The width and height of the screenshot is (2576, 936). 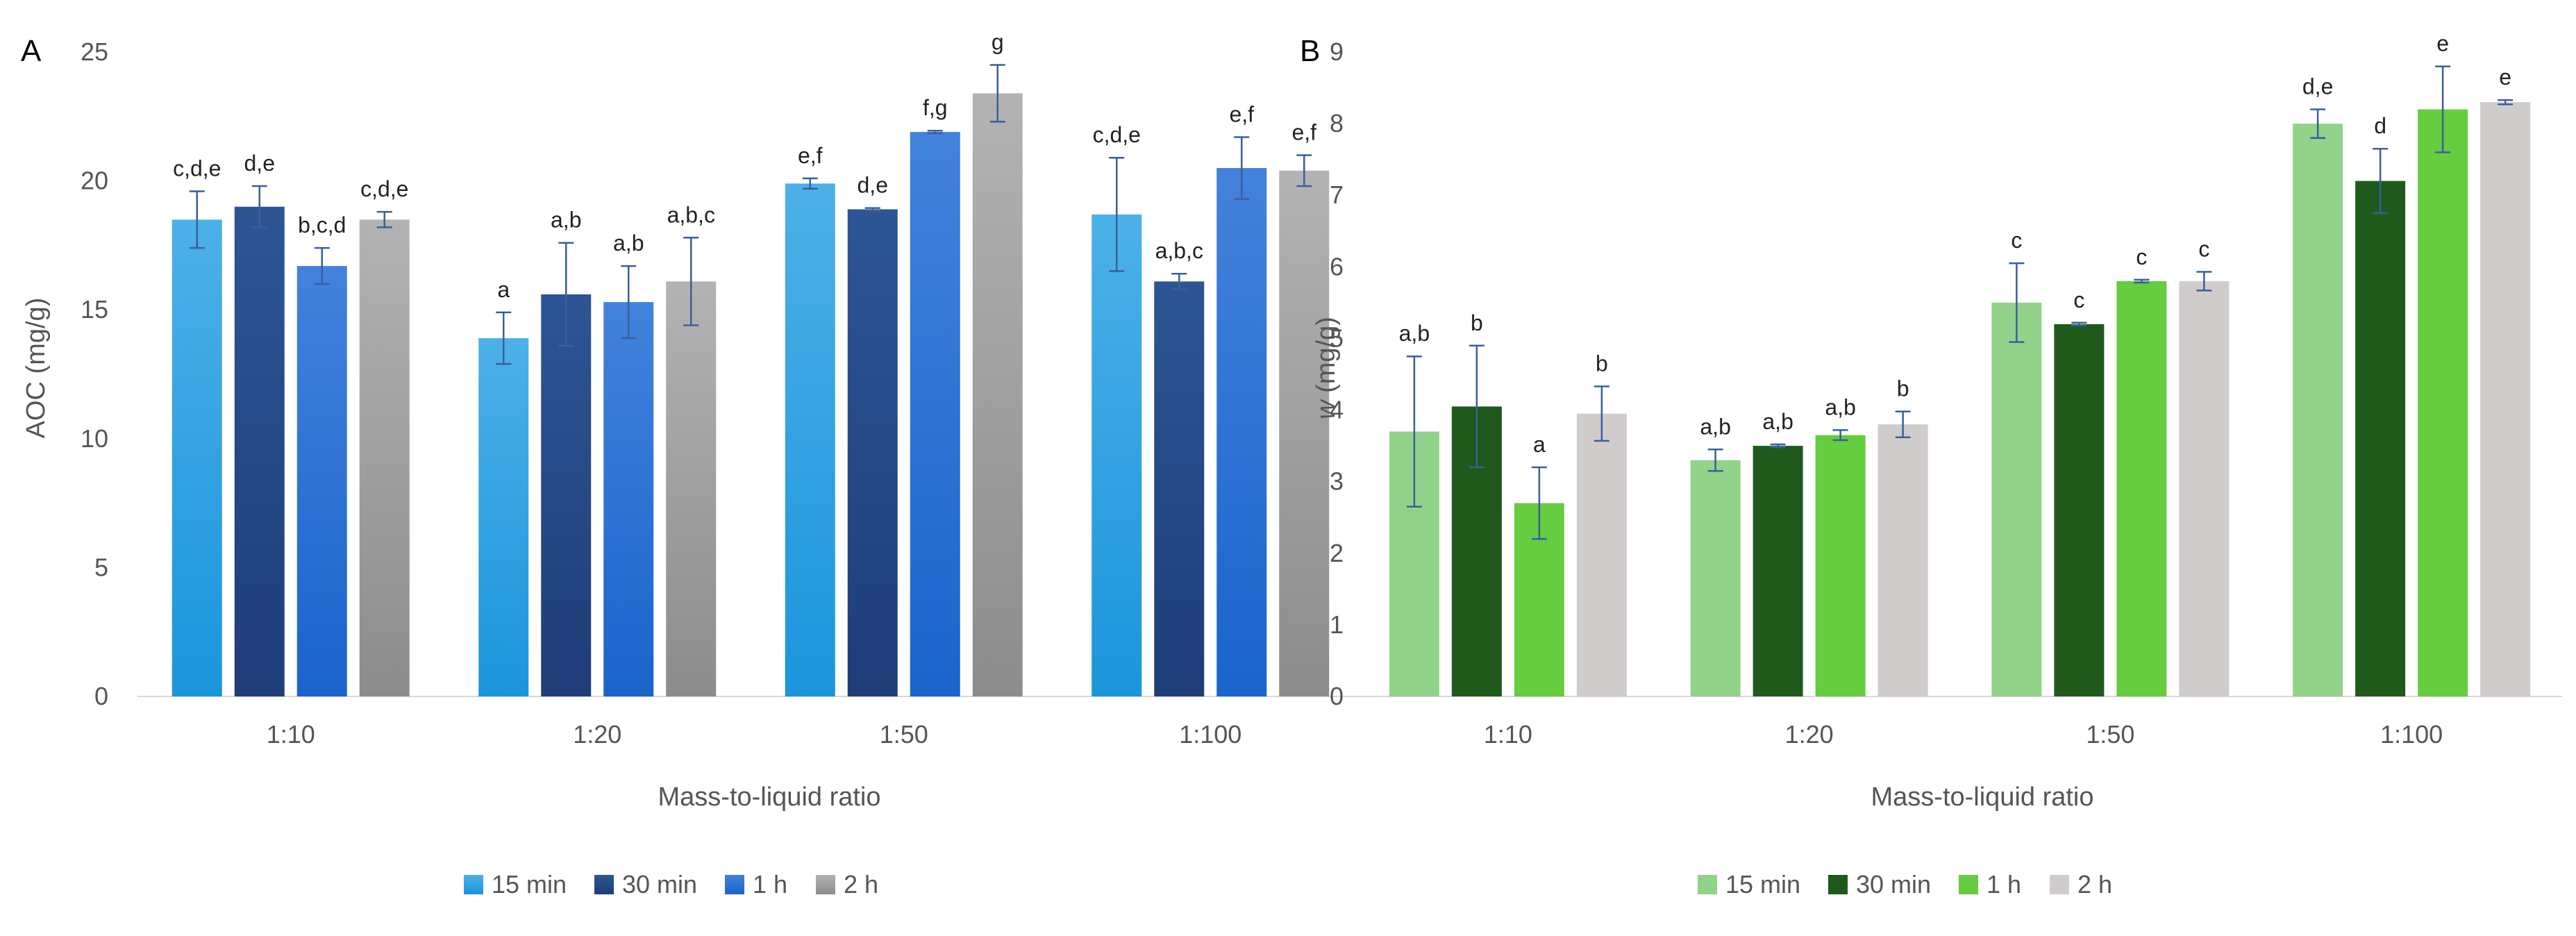 I want to click on panel-a-significance-label: b,c,d, so click(x=322, y=224).